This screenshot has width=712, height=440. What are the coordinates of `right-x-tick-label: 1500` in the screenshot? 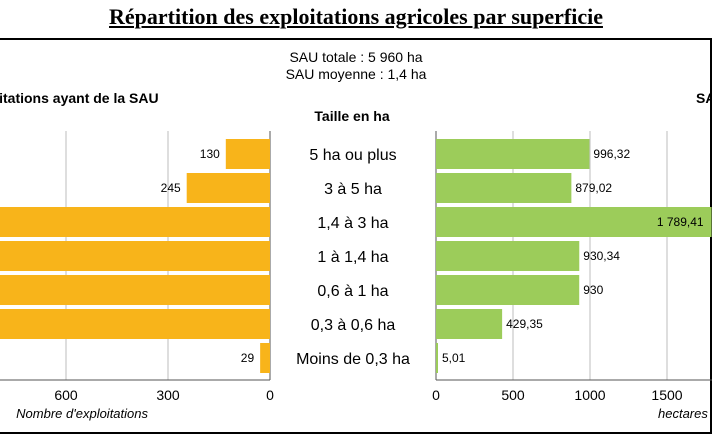 It's located at (666, 395).